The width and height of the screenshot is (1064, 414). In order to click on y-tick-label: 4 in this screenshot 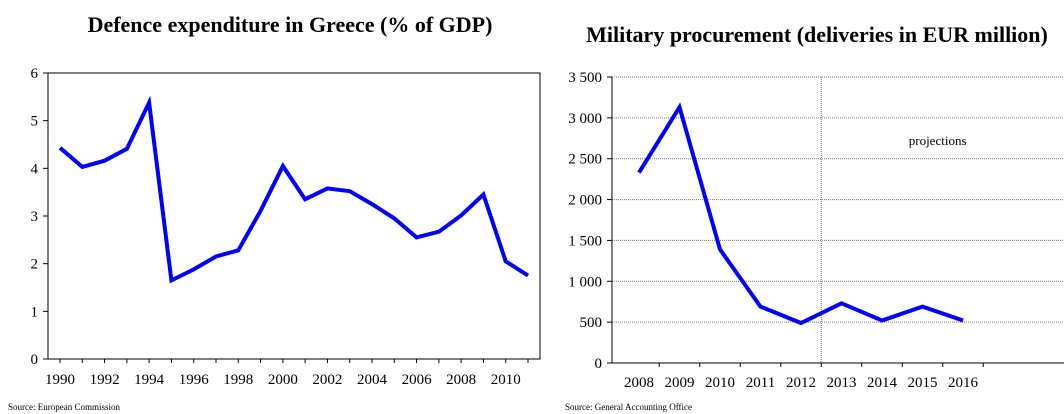, I will do `click(35, 169)`.